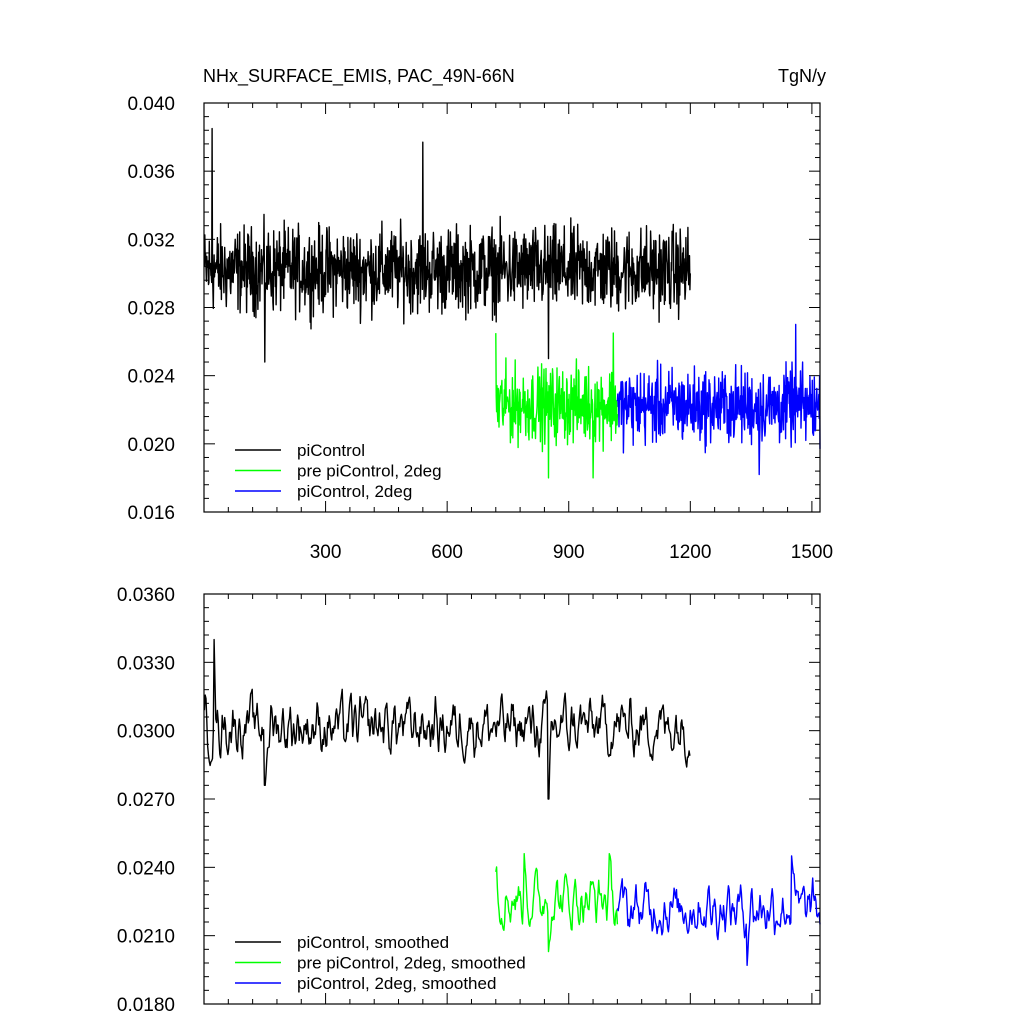 Image resolution: width=1024 pixels, height=1024 pixels. I want to click on legend-label: piControl, so click(331, 450).